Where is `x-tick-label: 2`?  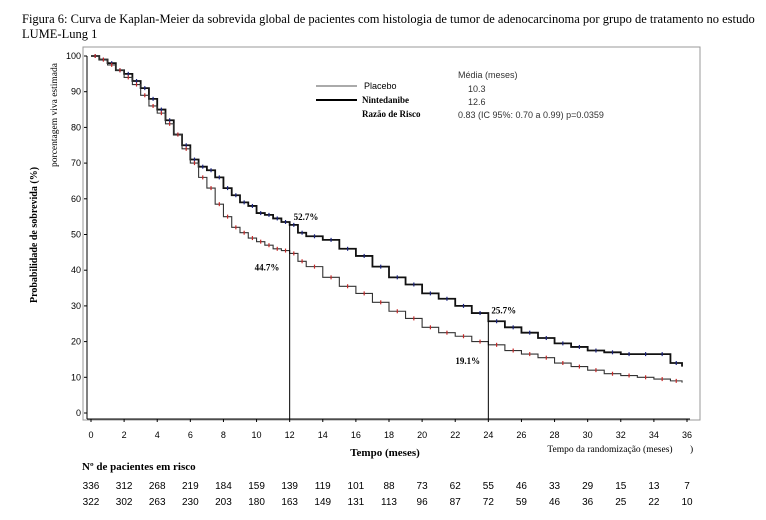
x-tick-label: 2 is located at coordinates (124, 435).